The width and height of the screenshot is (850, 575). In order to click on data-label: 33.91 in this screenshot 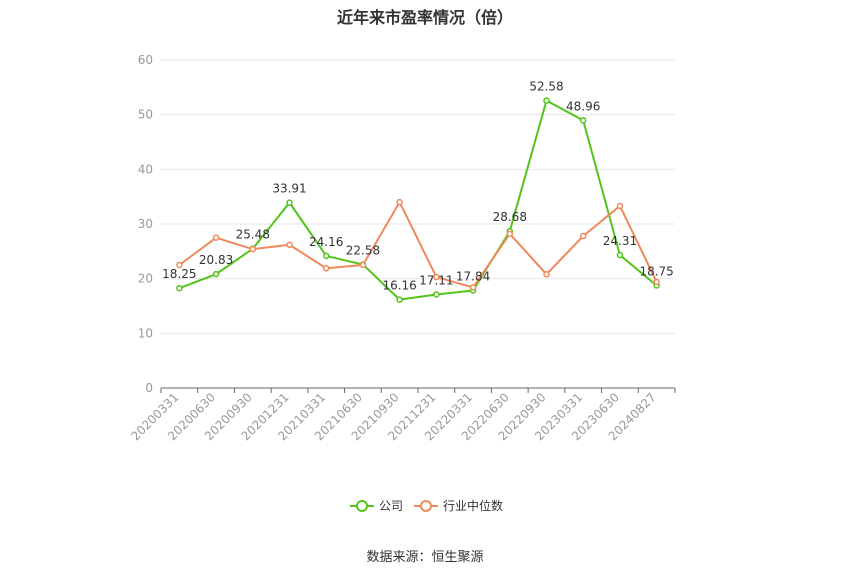, I will do `click(289, 189)`.